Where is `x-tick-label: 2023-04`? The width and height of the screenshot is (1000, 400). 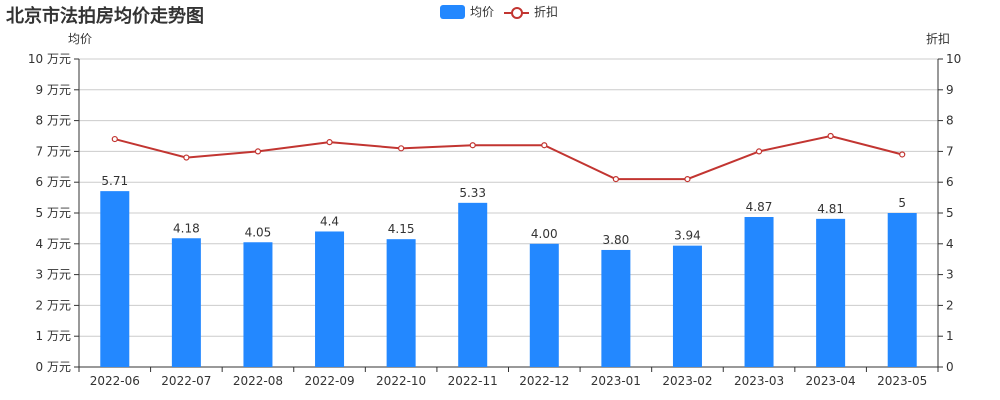
x-tick-label: 2023-04 is located at coordinates (831, 381).